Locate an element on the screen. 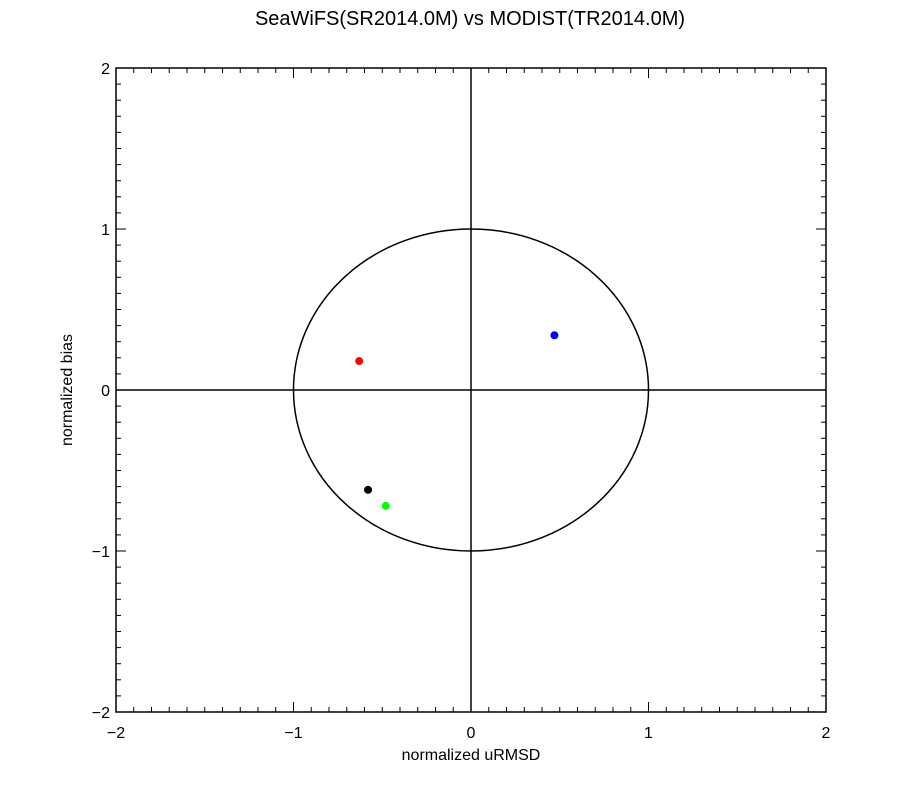  y-tick-label: −2 is located at coordinates (101, 713).